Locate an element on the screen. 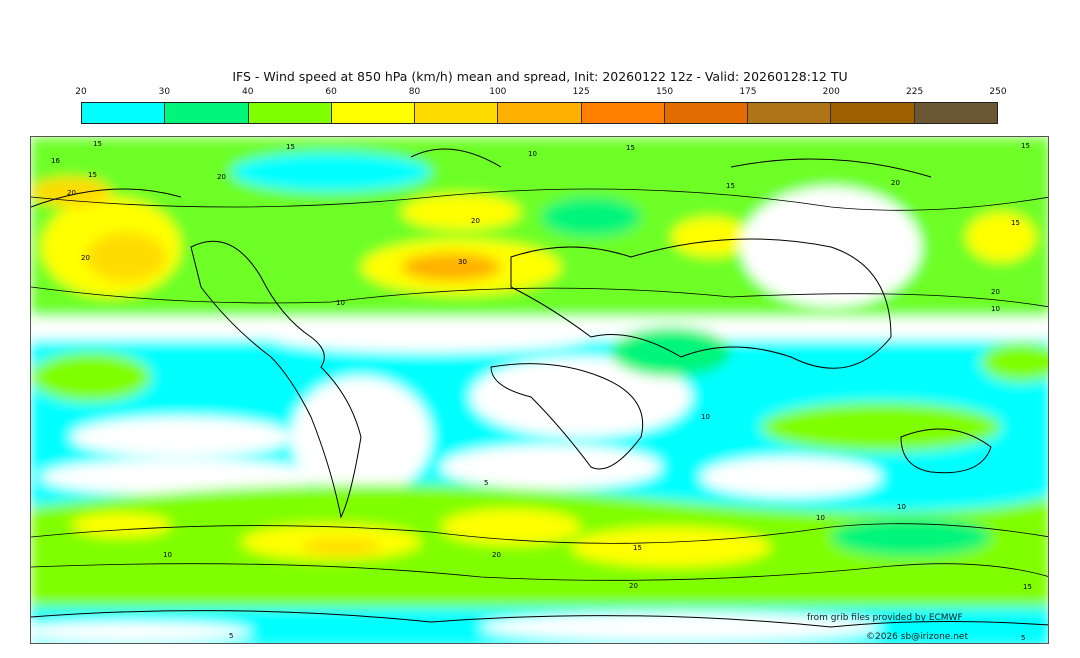 The width and height of the screenshot is (1080, 658). colorbar-tick-label: 175 is located at coordinates (748, 92).